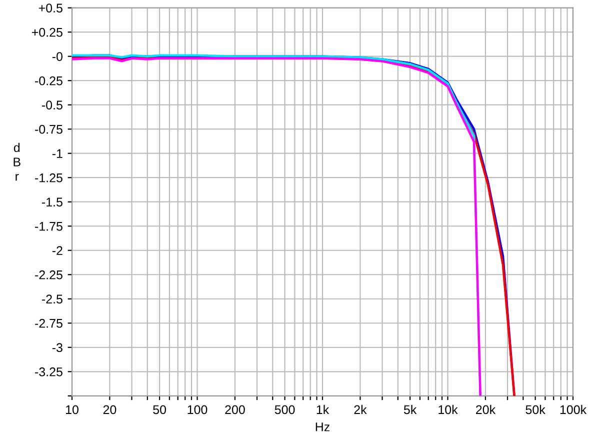 The image size is (600, 436). What do you see at coordinates (323, 409) in the screenshot?
I see `x-tick-label: 1k` at bounding box center [323, 409].